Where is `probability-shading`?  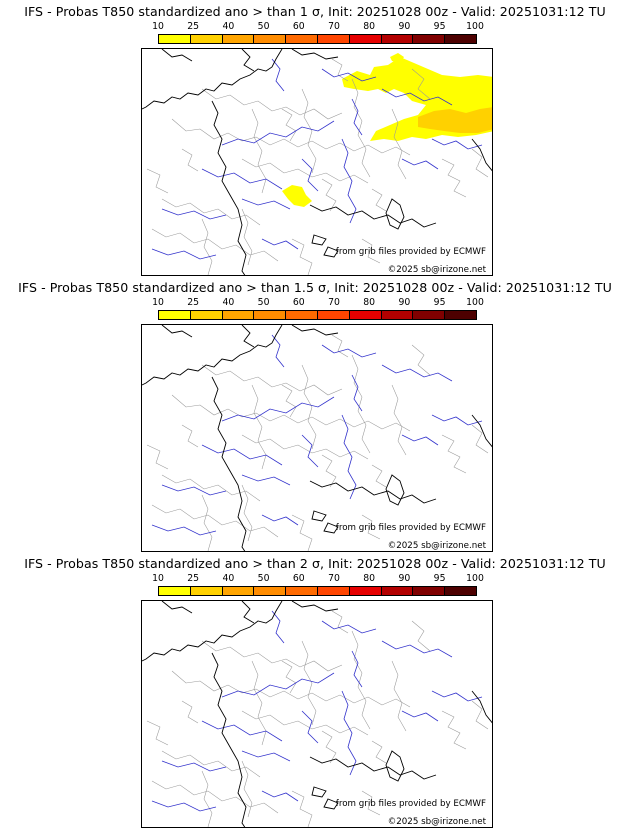 probability-shading is located at coordinates (387, 130).